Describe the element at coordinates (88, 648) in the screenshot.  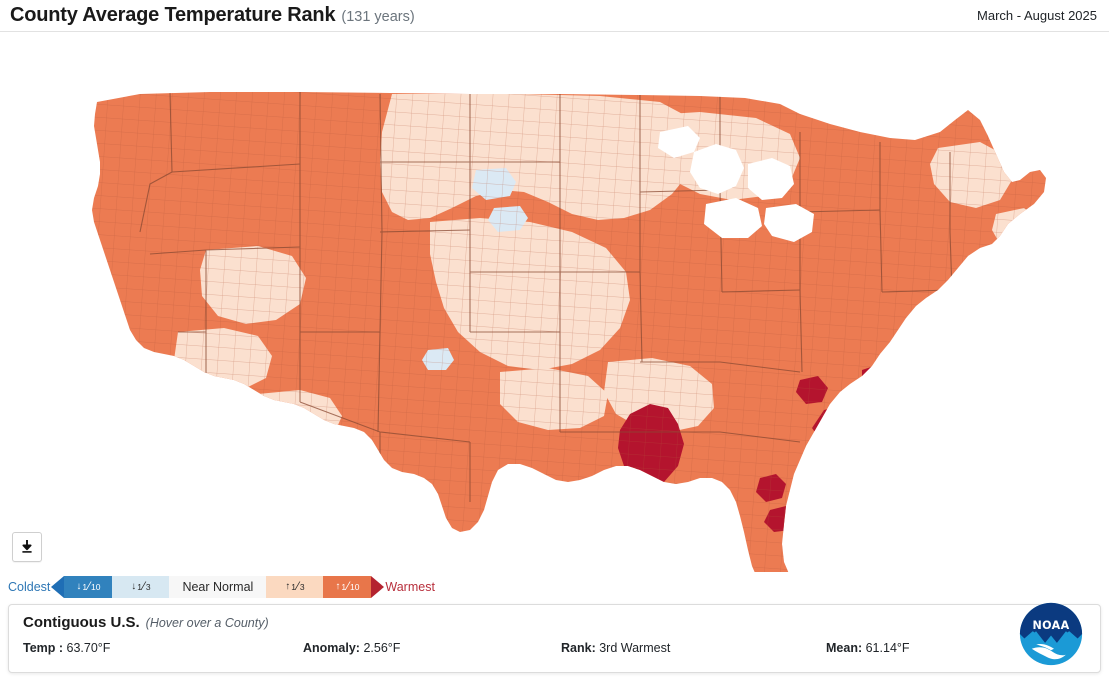
I see `stat-temp-value: 63.70°F` at that location.